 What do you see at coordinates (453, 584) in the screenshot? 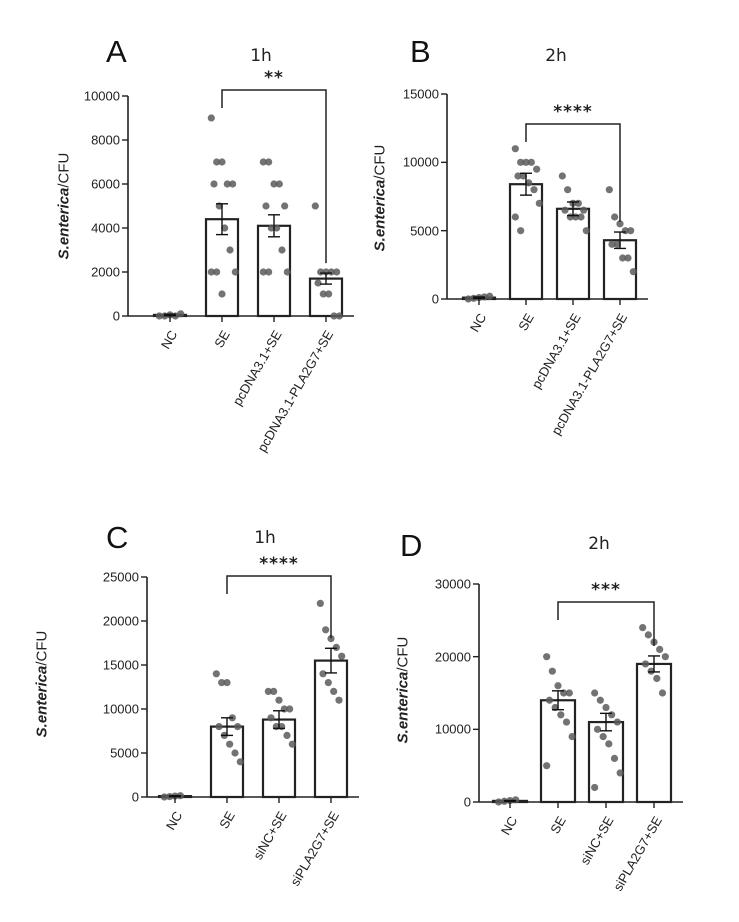
I see `y-tick-label: 30000` at bounding box center [453, 584].